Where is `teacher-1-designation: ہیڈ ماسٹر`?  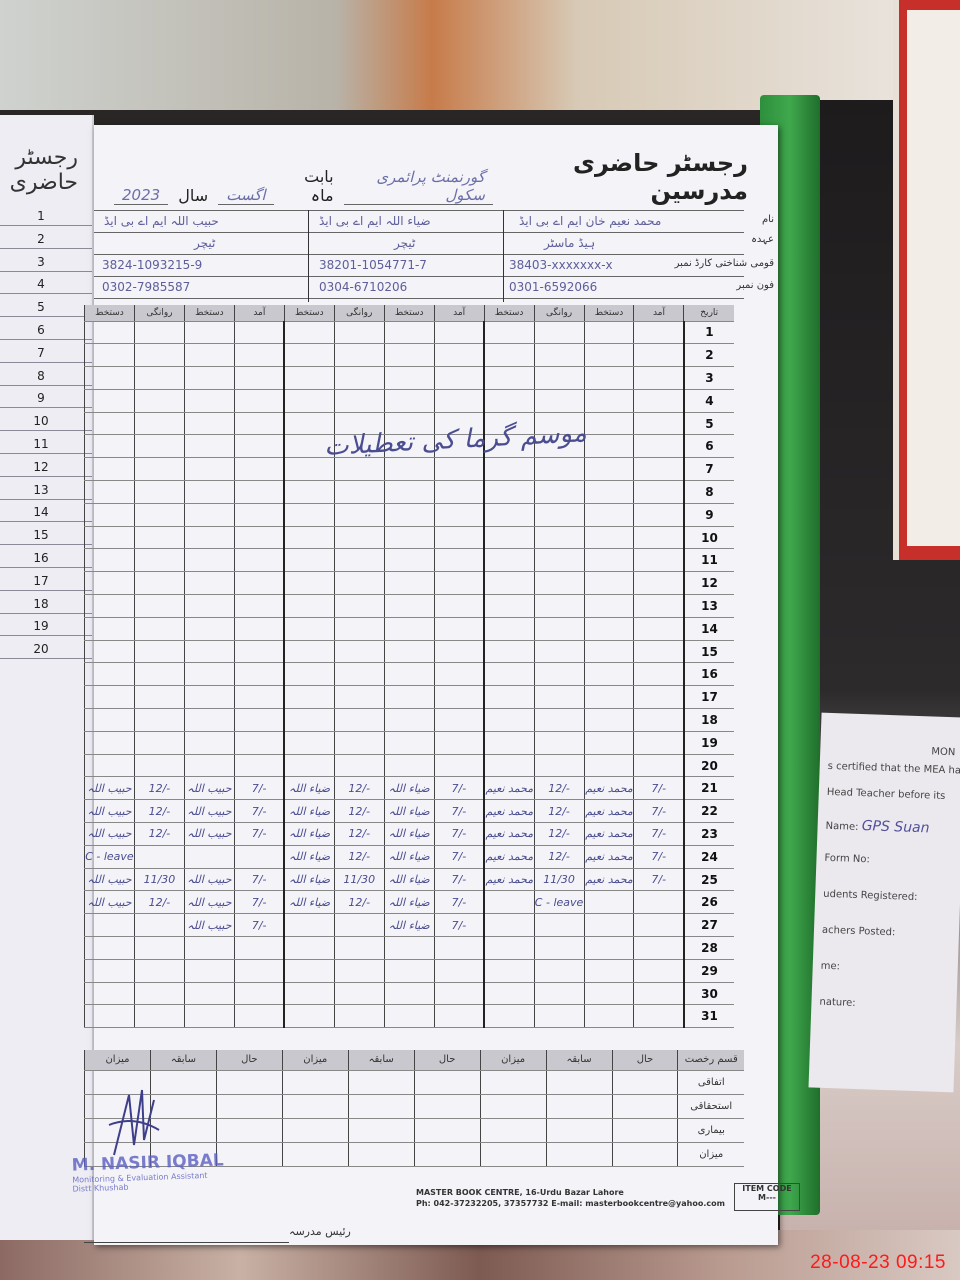 teacher-1-designation: ہیڈ ماسٹر is located at coordinates (570, 243).